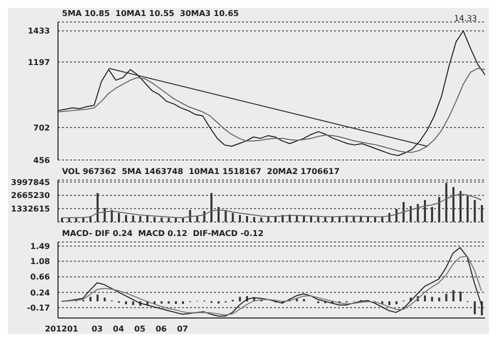  Describe the element at coordinates (97, 329) in the screenshot. I see `x-tick-label: 03` at that location.